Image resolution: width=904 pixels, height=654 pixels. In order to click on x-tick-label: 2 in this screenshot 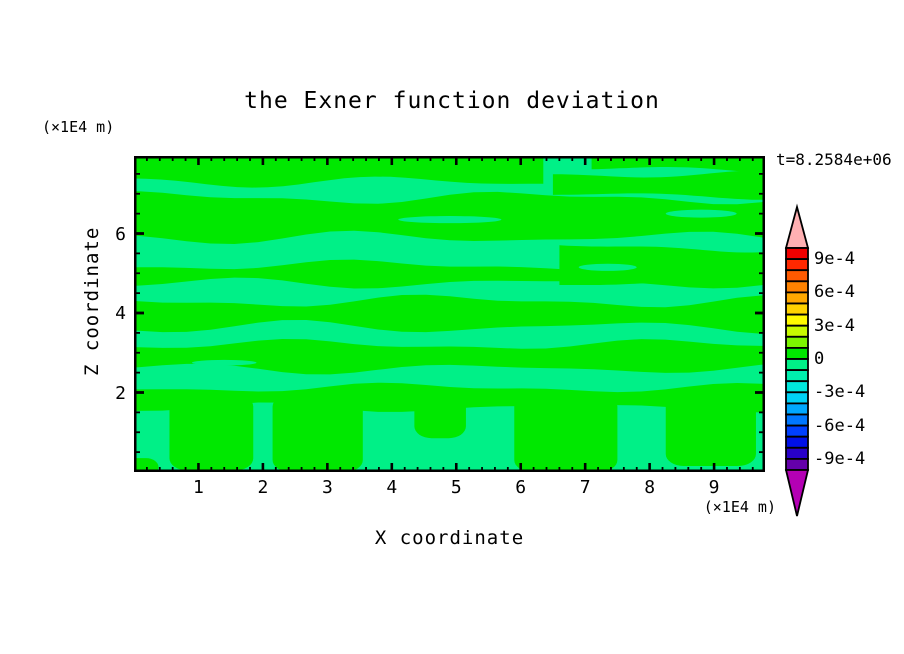, I will do `click(263, 487)`.